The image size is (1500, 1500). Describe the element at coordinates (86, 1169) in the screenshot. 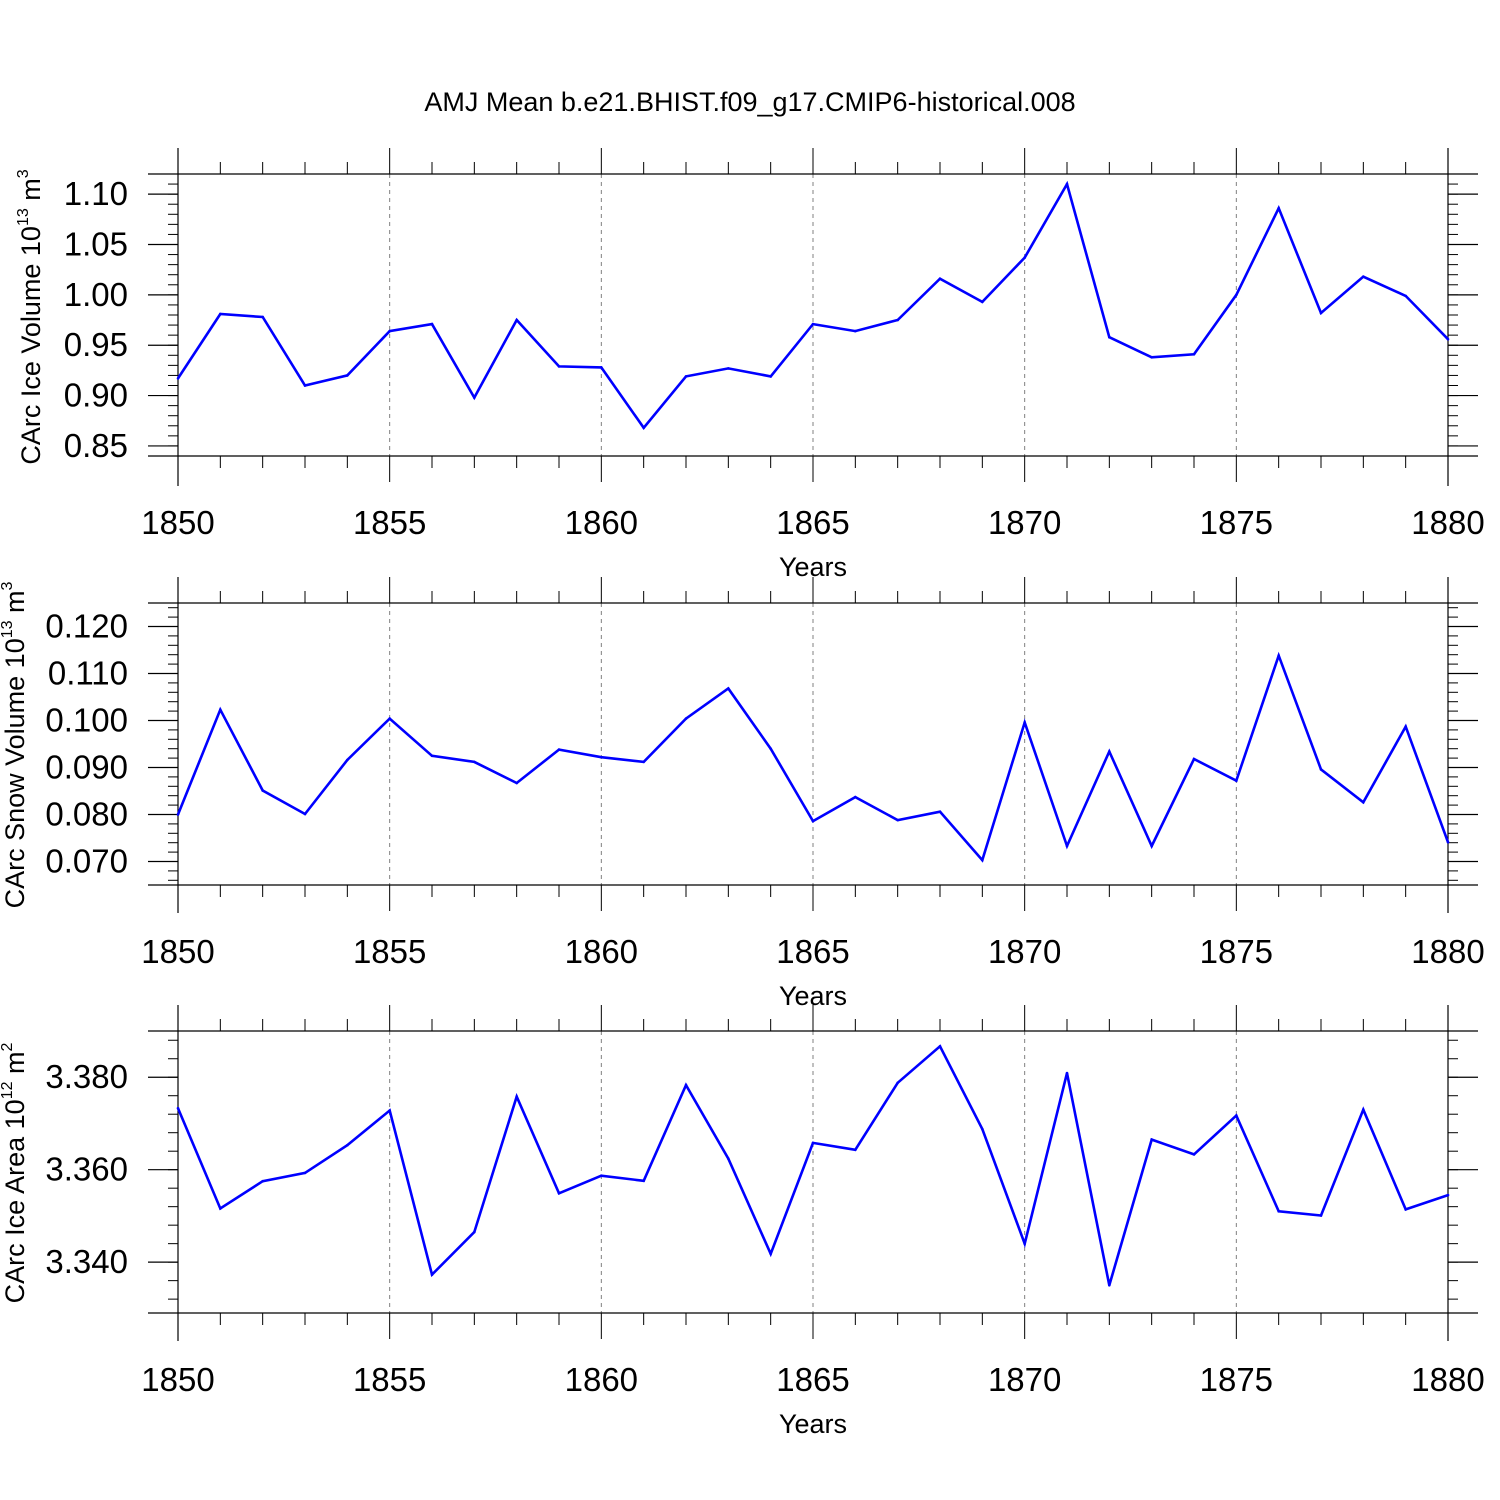

I see `y-tick-label: 3.360` at that location.